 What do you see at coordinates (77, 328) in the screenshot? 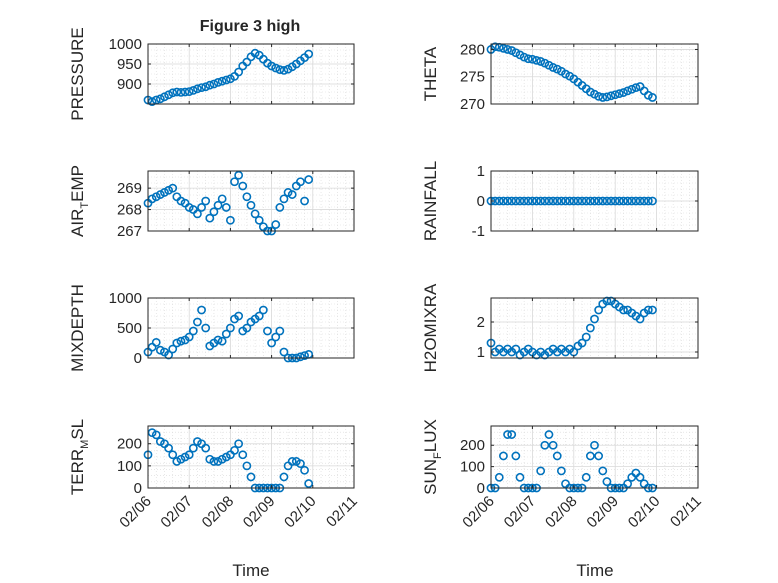
I see `y-axis-label: MIXDEPTH` at bounding box center [77, 328].